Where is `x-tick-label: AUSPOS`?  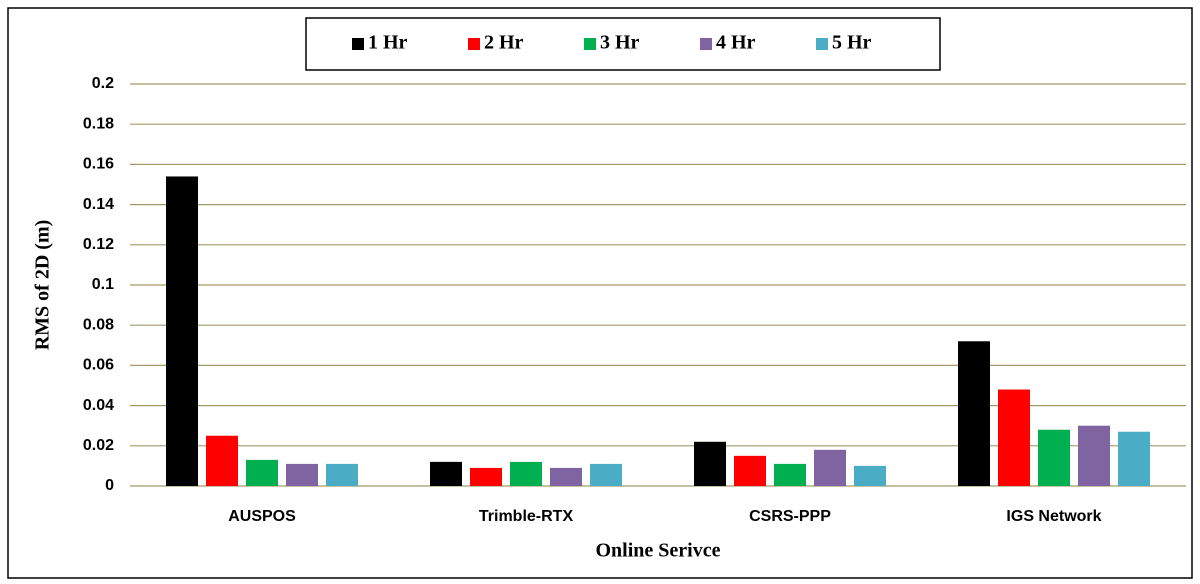
x-tick-label: AUSPOS is located at coordinates (262, 516).